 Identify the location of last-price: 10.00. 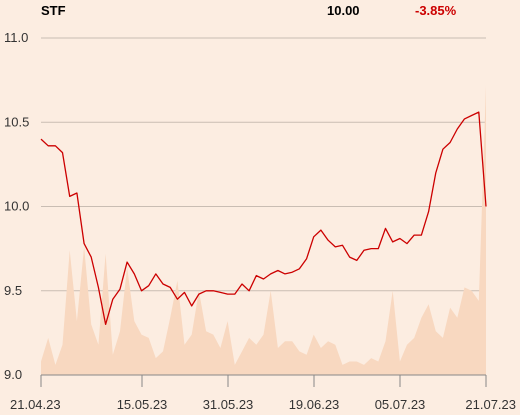
(343, 10).